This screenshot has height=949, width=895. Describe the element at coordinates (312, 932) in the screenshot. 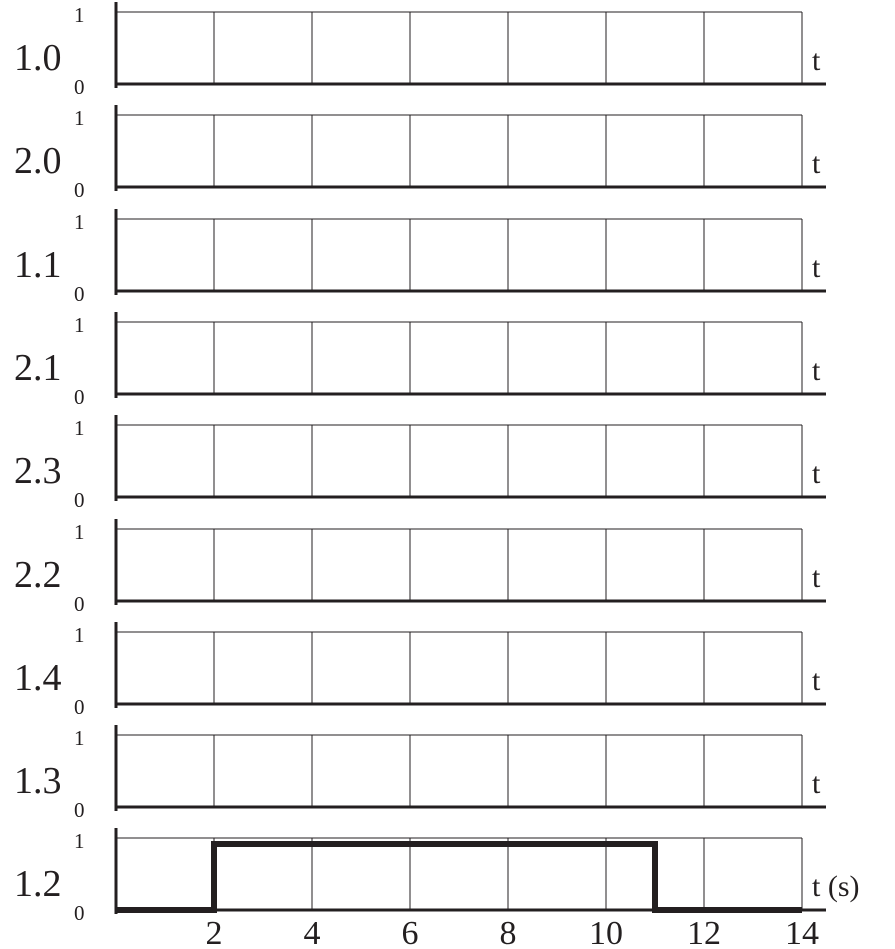

I see `x-tick-label: 4` at that location.